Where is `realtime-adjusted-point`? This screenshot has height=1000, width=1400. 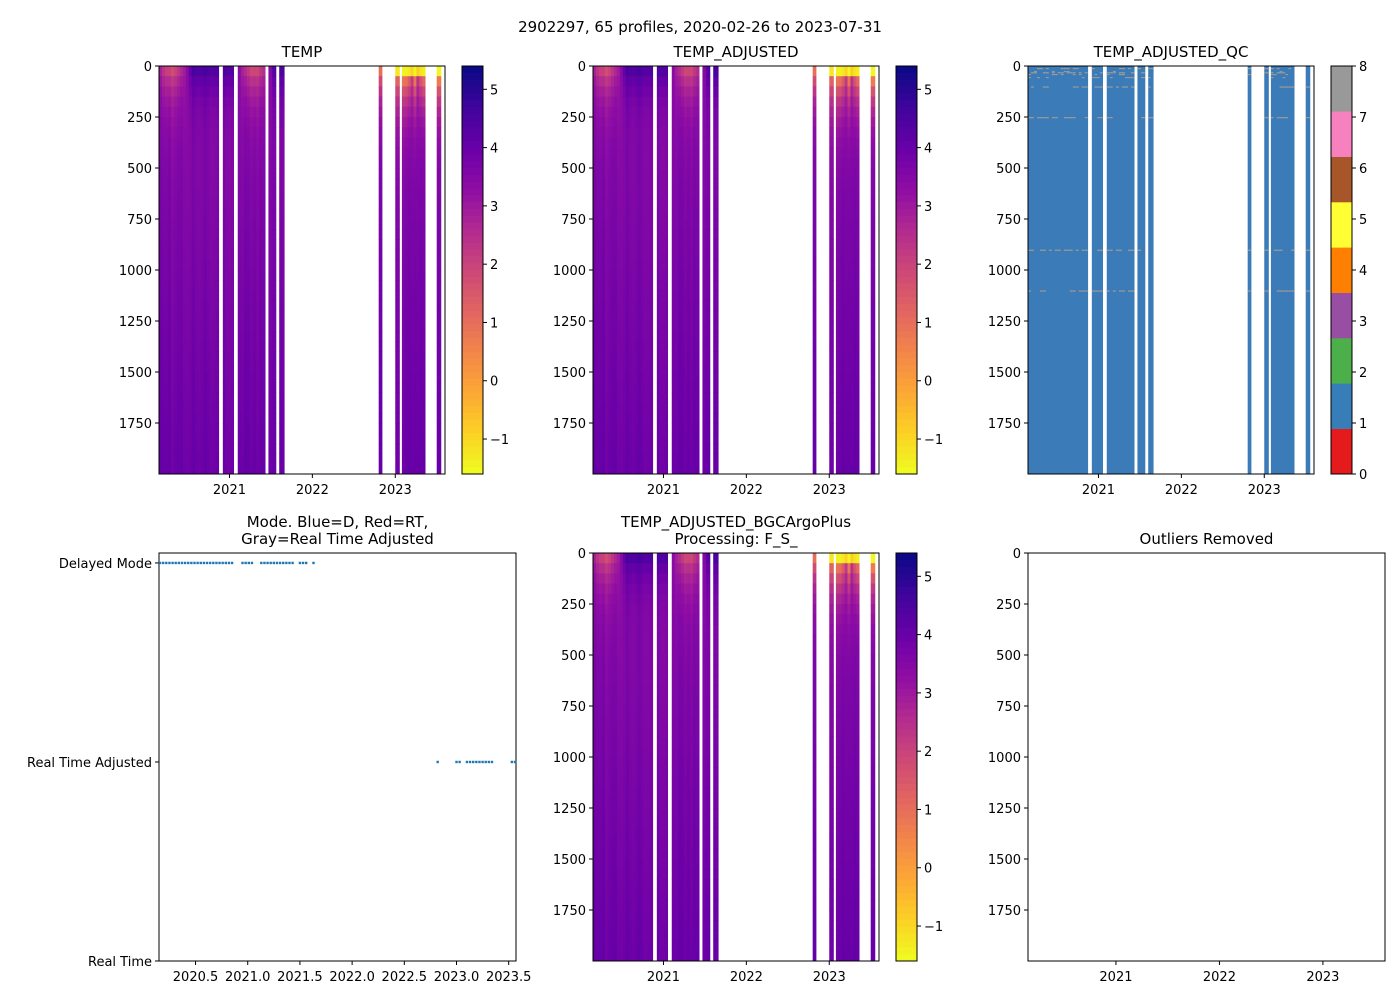 realtime-adjusted-point is located at coordinates (492, 762).